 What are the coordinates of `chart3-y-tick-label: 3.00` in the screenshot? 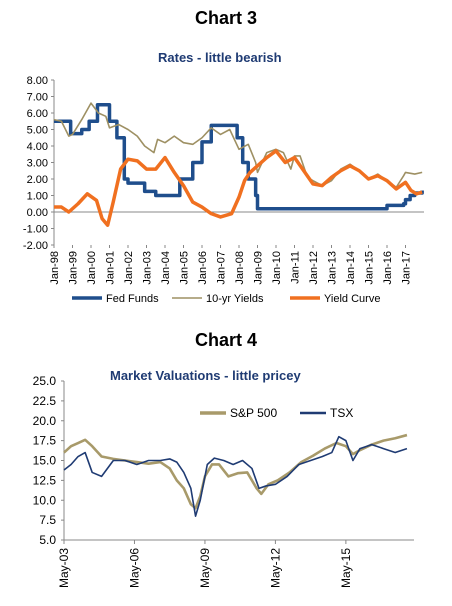 It's located at (37, 164).